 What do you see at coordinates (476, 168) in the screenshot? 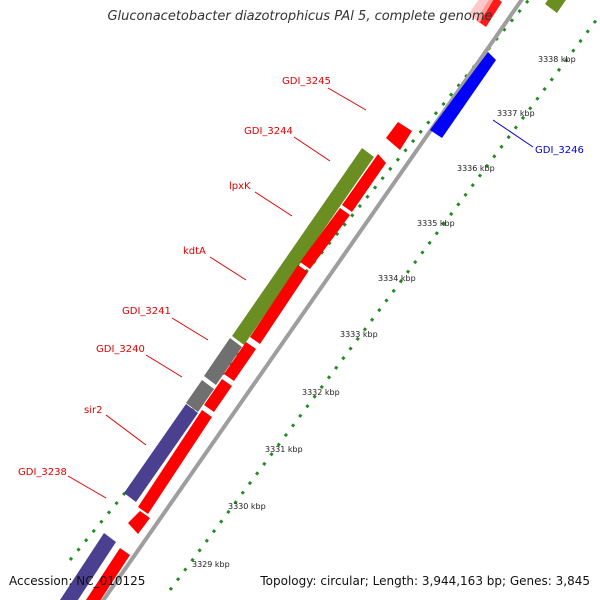
I see `tick-label: 3336 kbp` at bounding box center [476, 168].